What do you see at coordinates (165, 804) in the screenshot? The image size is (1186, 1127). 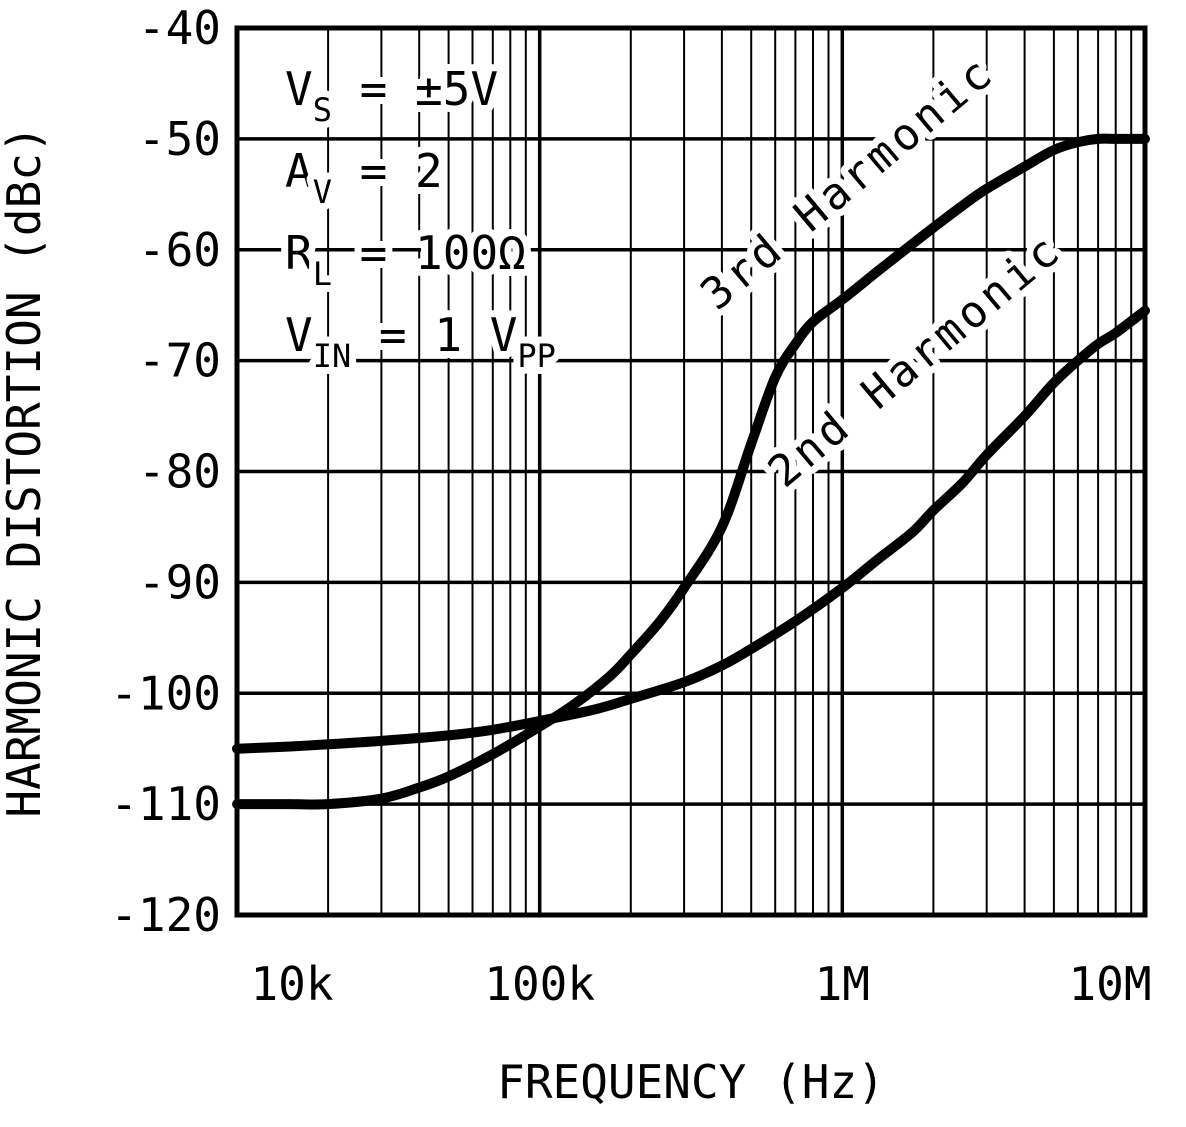 I see `y-tick-label: -110` at bounding box center [165, 804].